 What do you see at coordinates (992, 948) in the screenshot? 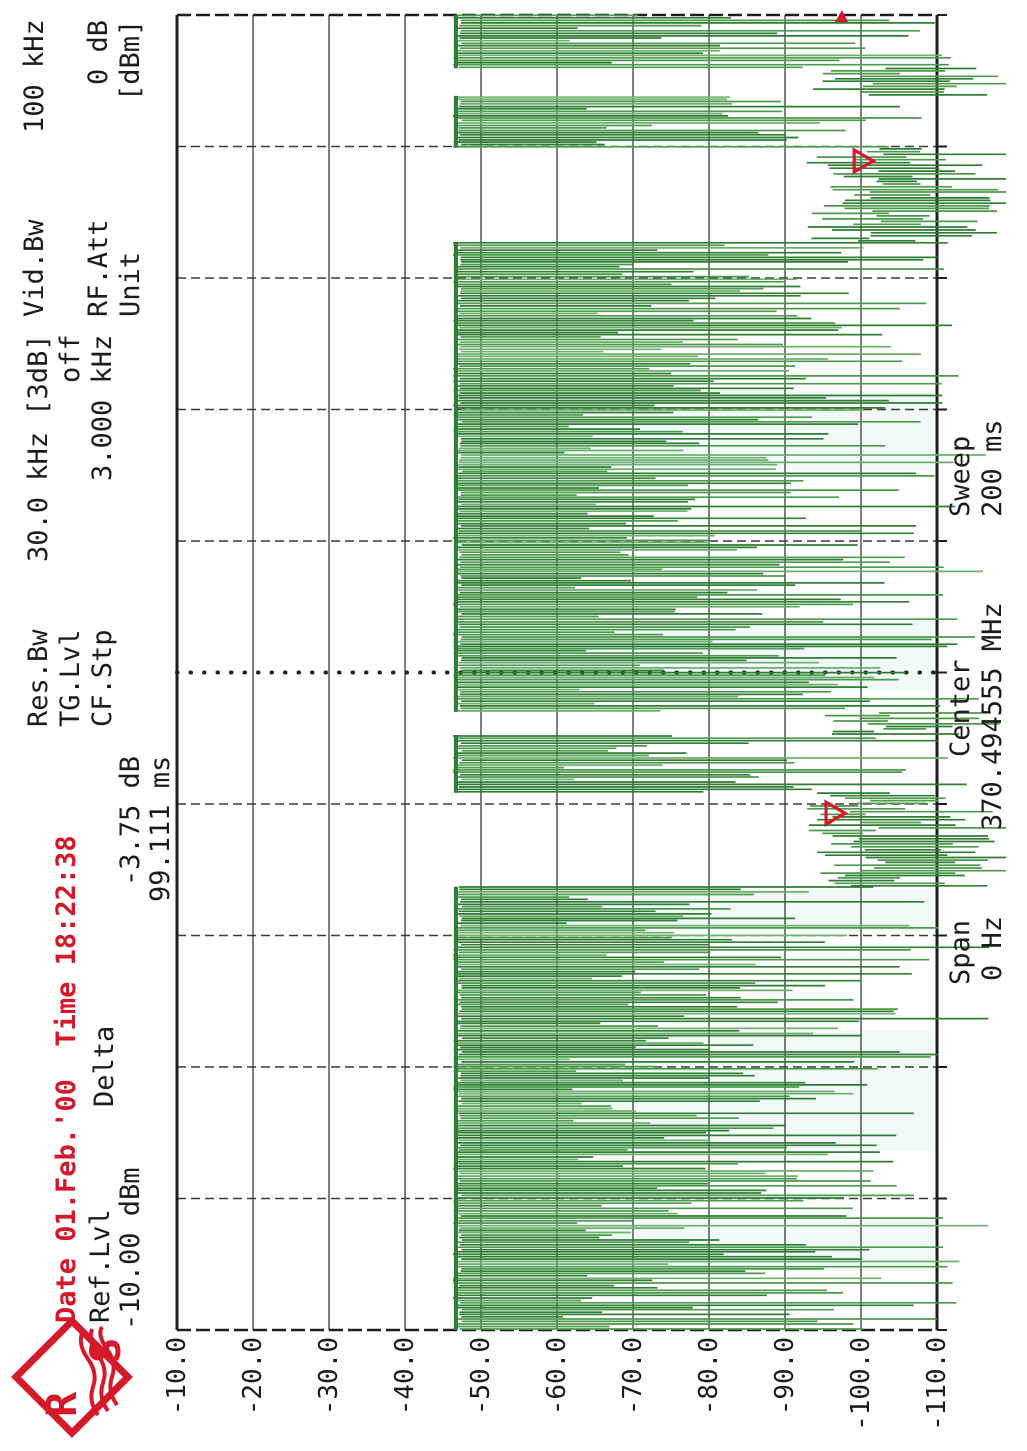
I see `span-value: 0 Hz` at bounding box center [992, 948].